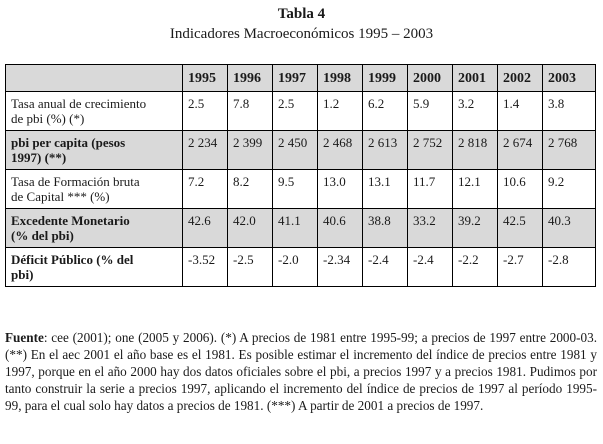 This screenshot has height=444, width=603. I want to click on row-label-line: (% del pbi), so click(42, 235).